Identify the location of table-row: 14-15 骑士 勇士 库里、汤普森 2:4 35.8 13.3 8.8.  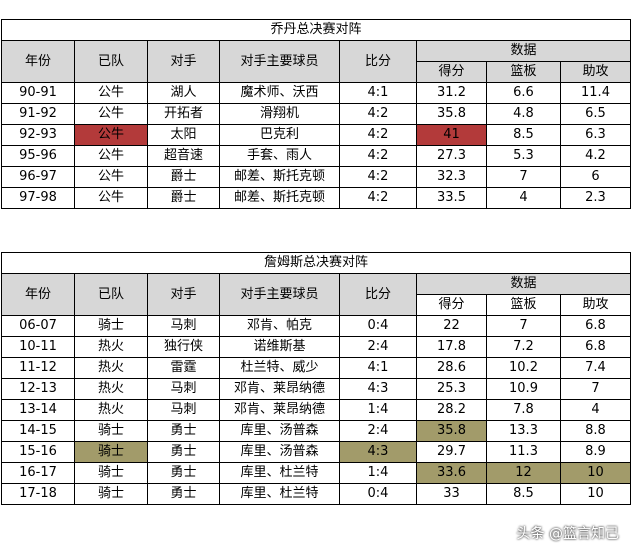
(316, 431).